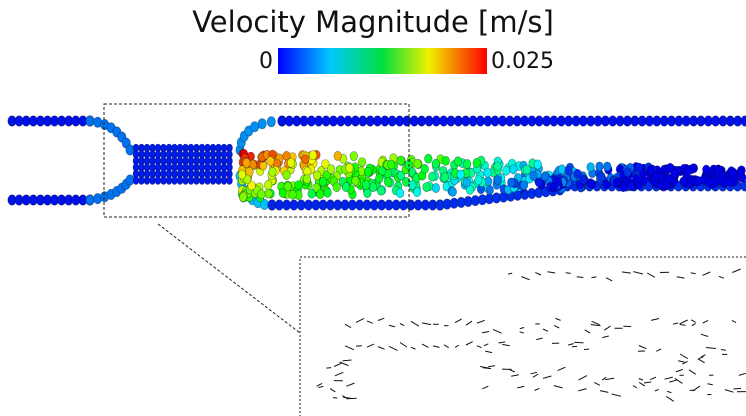  What do you see at coordinates (256, 160) in the screenshot?
I see `zoom-box` at bounding box center [256, 160].